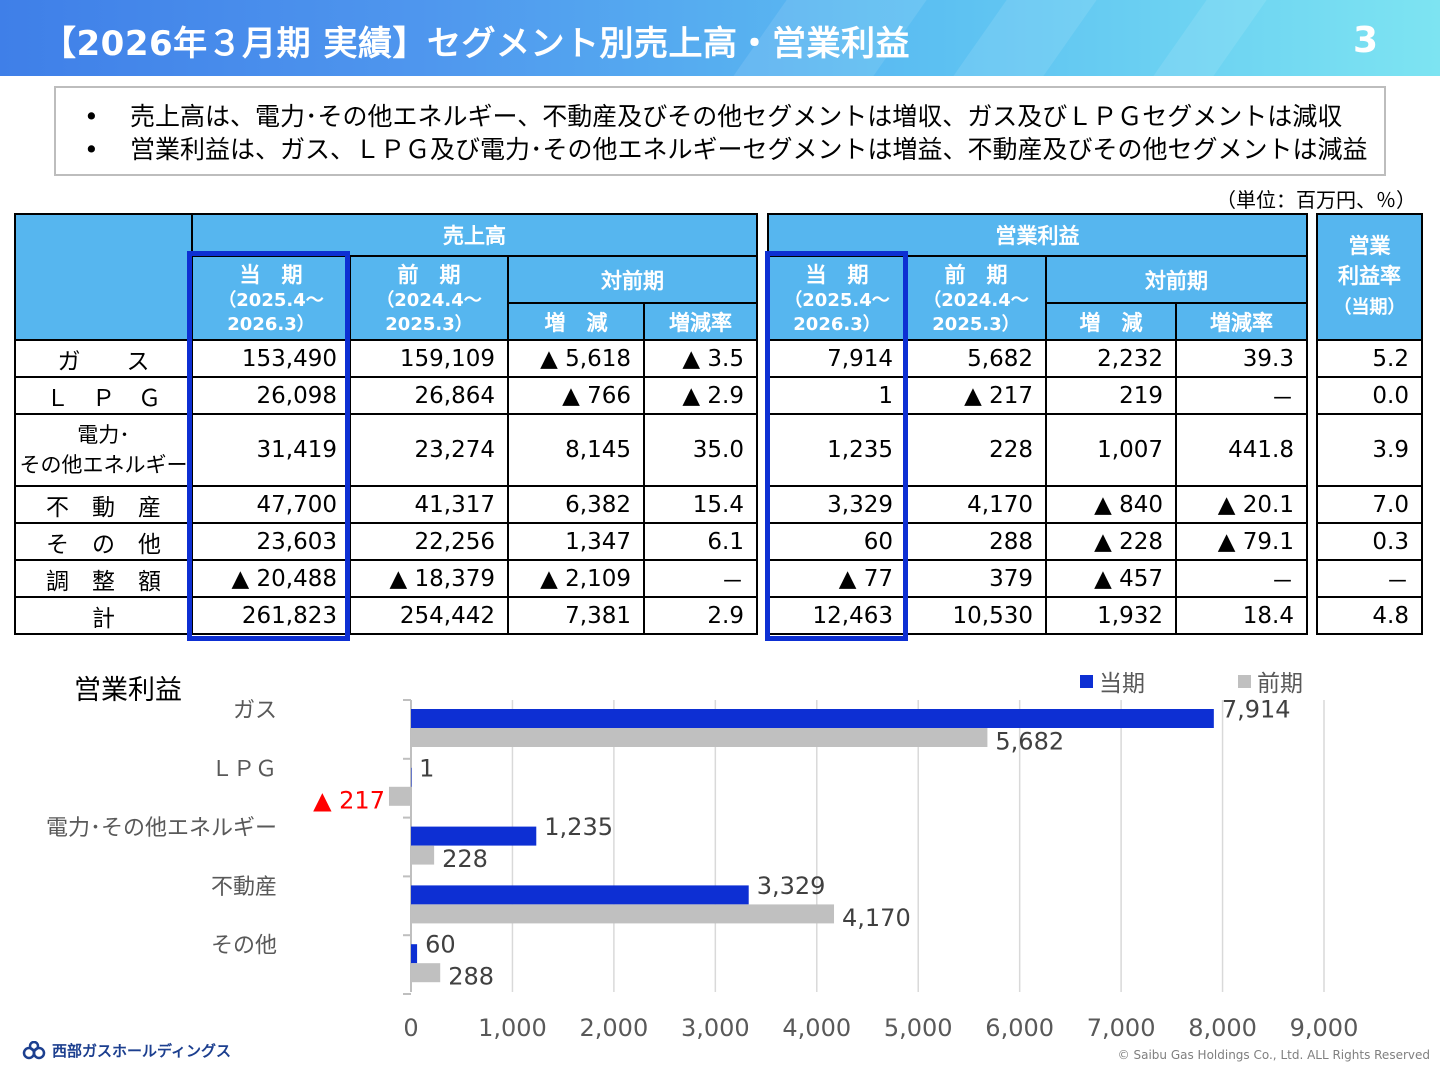 The image size is (1440, 1080). I want to click on profit-cell: 1,007, so click(1111, 450).